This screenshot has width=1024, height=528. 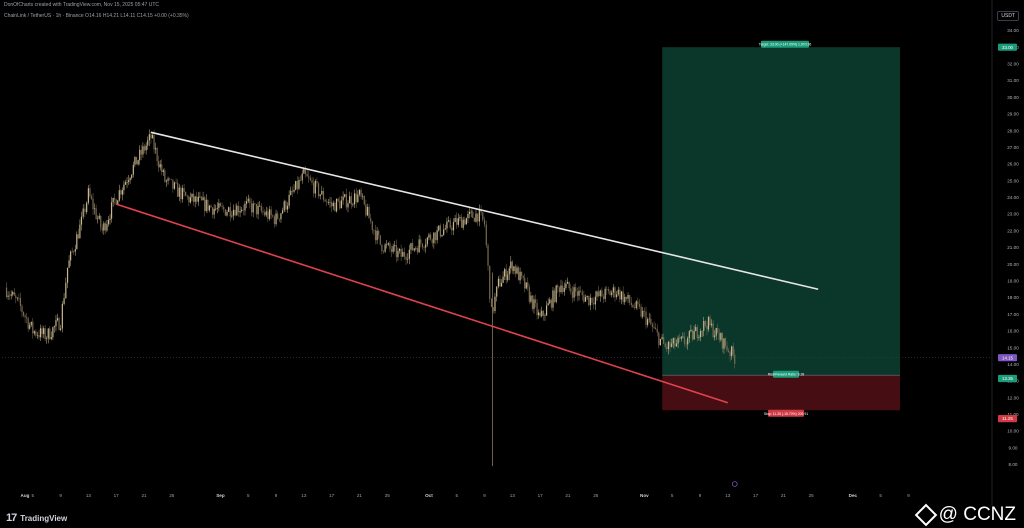 What do you see at coordinates (36, 518) in the screenshot?
I see `tradingview-logo: 17 TradingView` at bounding box center [36, 518].